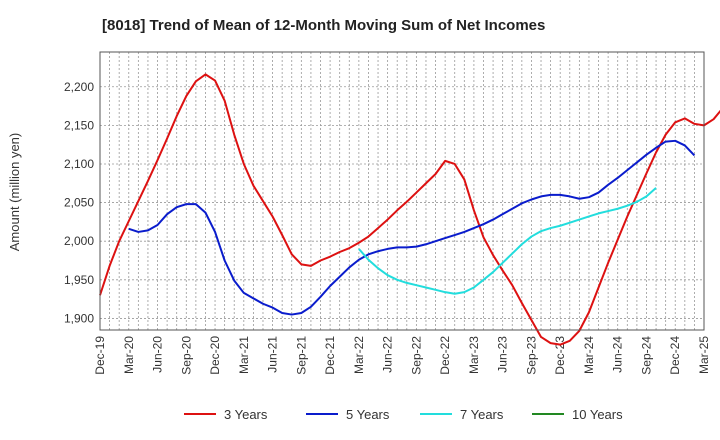 The width and height of the screenshot is (720, 440). Describe the element at coordinates (589, 355) in the screenshot. I see `x-tick-label: Mar-24` at that location.